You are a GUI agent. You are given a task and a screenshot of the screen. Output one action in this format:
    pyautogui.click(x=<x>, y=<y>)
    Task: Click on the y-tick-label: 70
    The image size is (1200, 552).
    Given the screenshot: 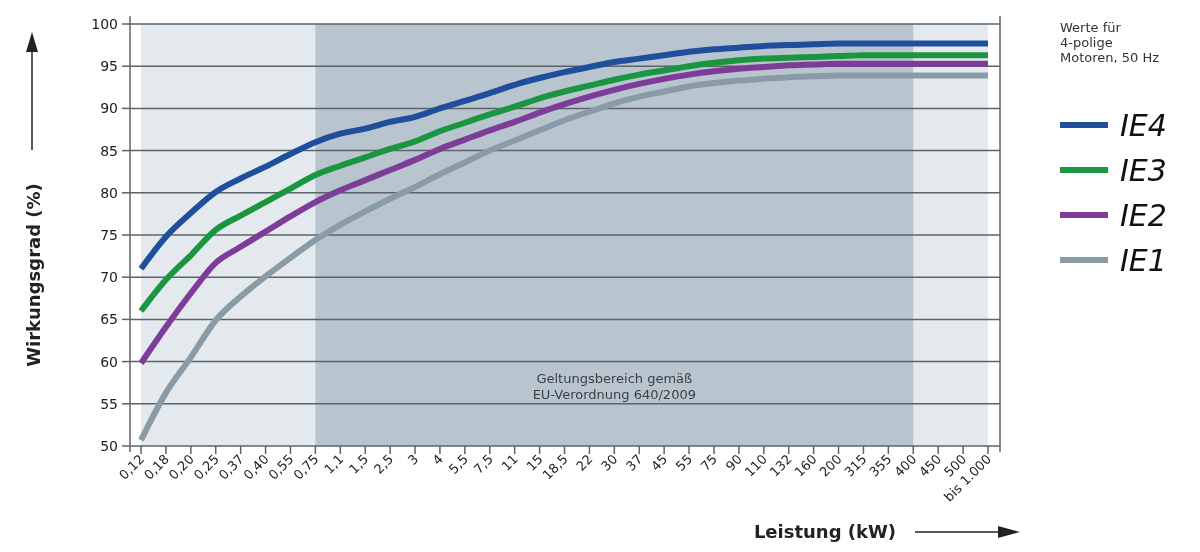 What is the action you would take?
    pyautogui.click(x=109, y=277)
    